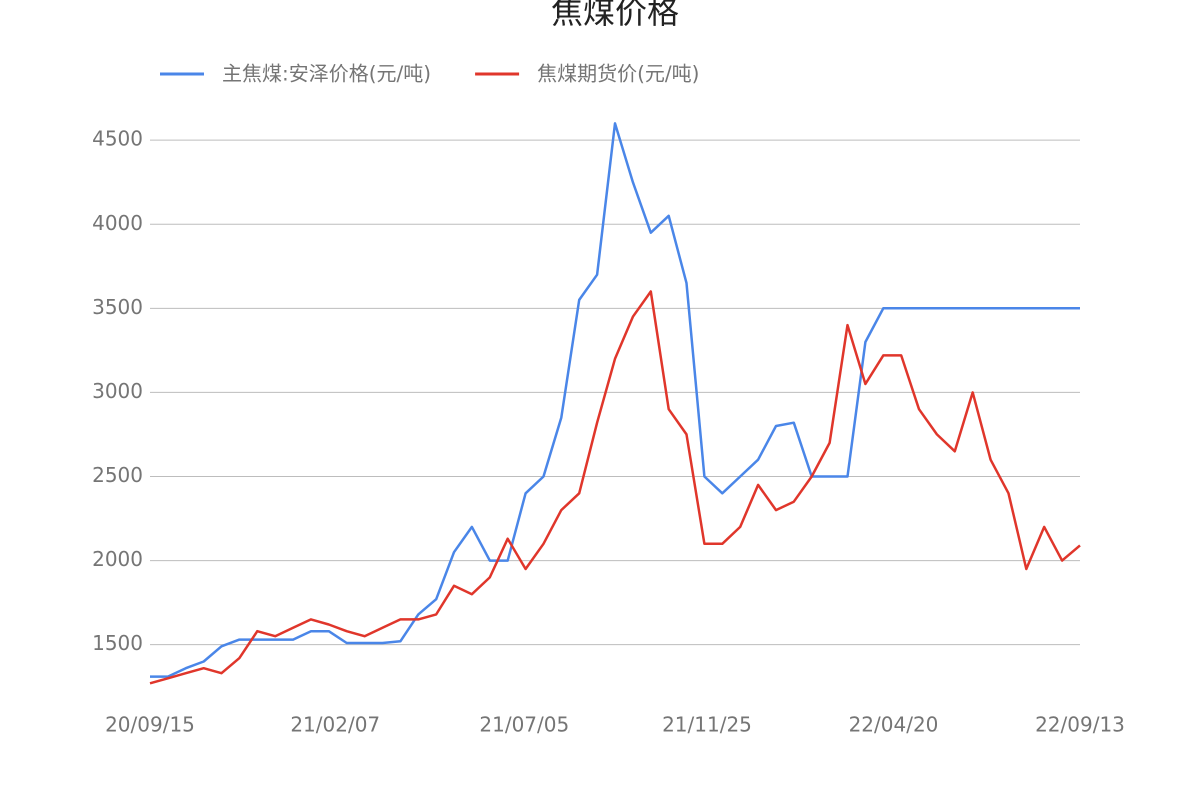 This screenshot has width=1200, height=800. I want to click on x-tick-label: 21/11/25, so click(707, 725).